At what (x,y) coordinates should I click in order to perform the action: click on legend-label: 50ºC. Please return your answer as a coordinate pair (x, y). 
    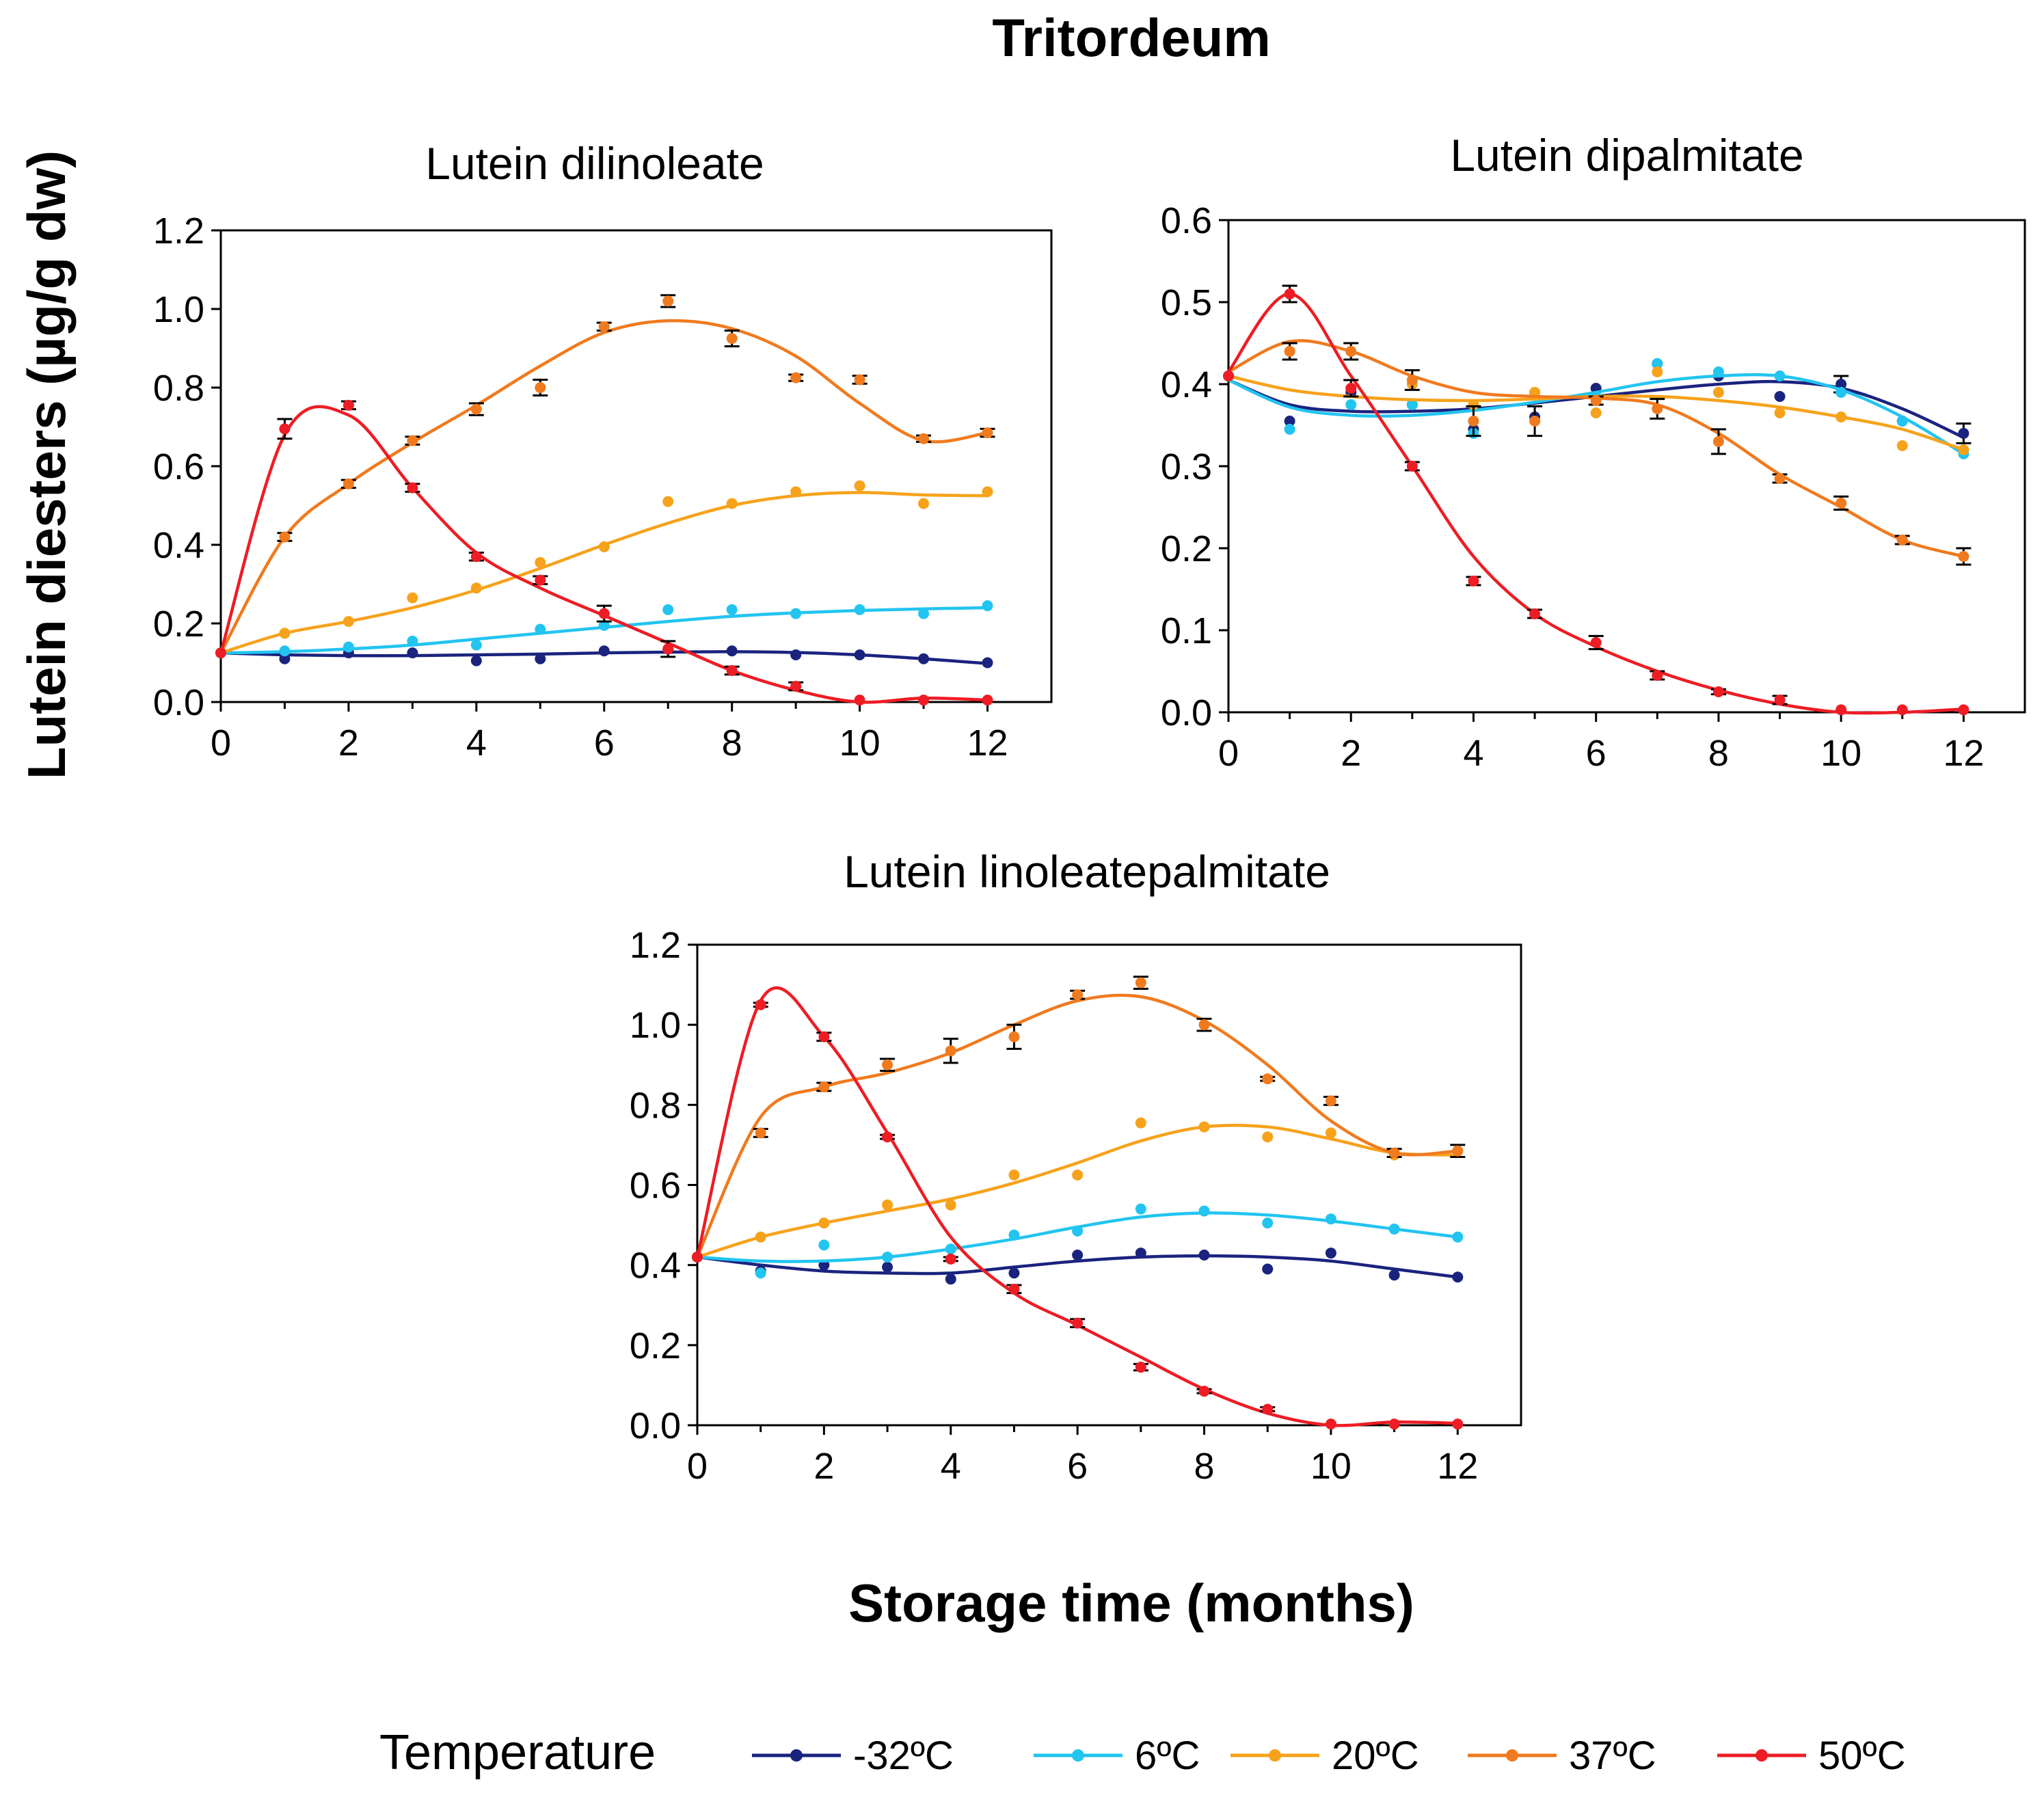
    Looking at the image, I should click on (1862, 1756).